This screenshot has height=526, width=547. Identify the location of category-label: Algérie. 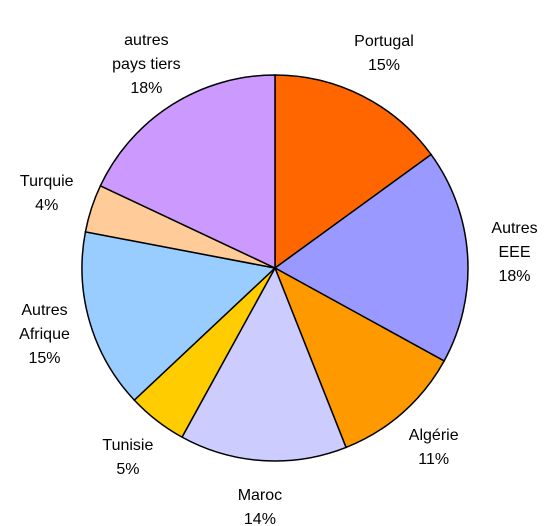
(433, 436).